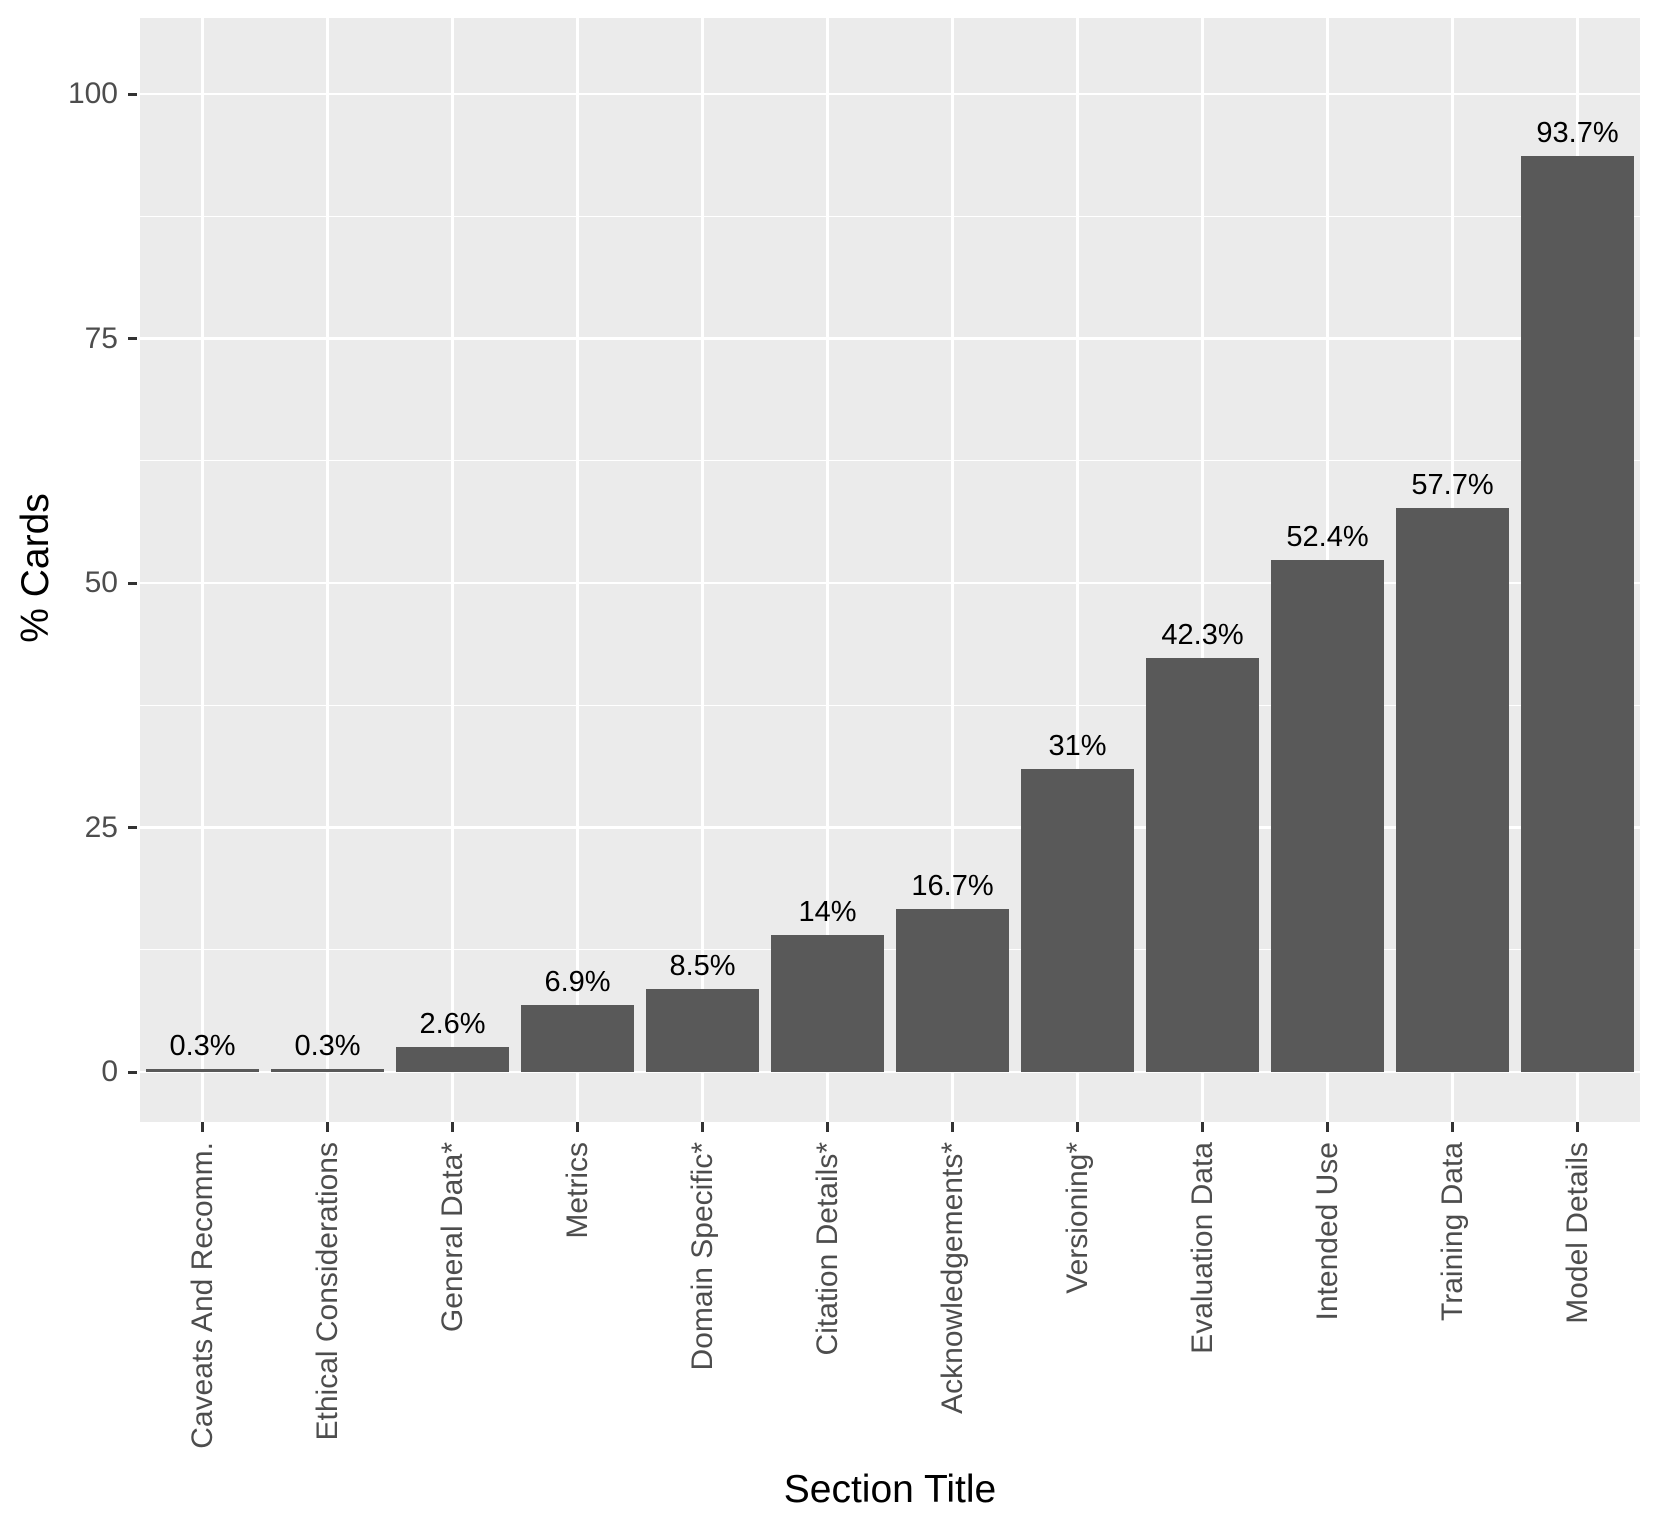 The height and width of the screenshot is (1533, 1661). What do you see at coordinates (92, 93) in the screenshot?
I see `y-tick-label: 100` at bounding box center [92, 93].